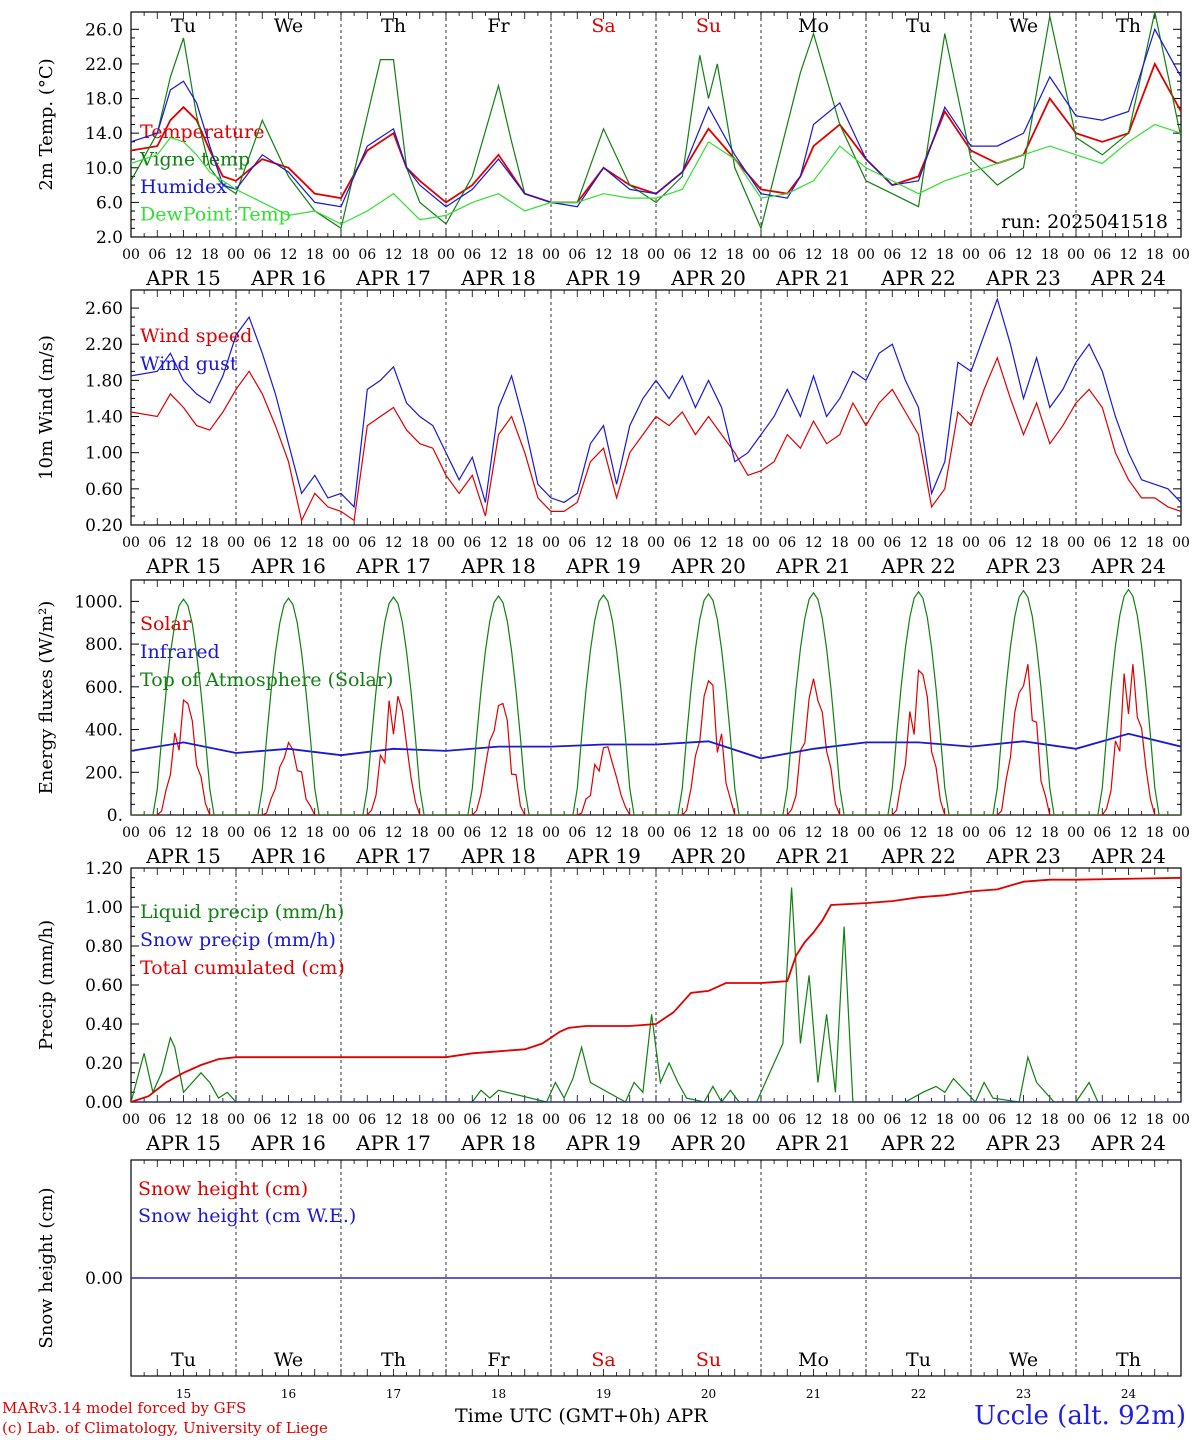 The image size is (1194, 1440). What do you see at coordinates (581, 1416) in the screenshot?
I see `x-axis-title: Time UTC (GMT+0h) APR` at bounding box center [581, 1416].